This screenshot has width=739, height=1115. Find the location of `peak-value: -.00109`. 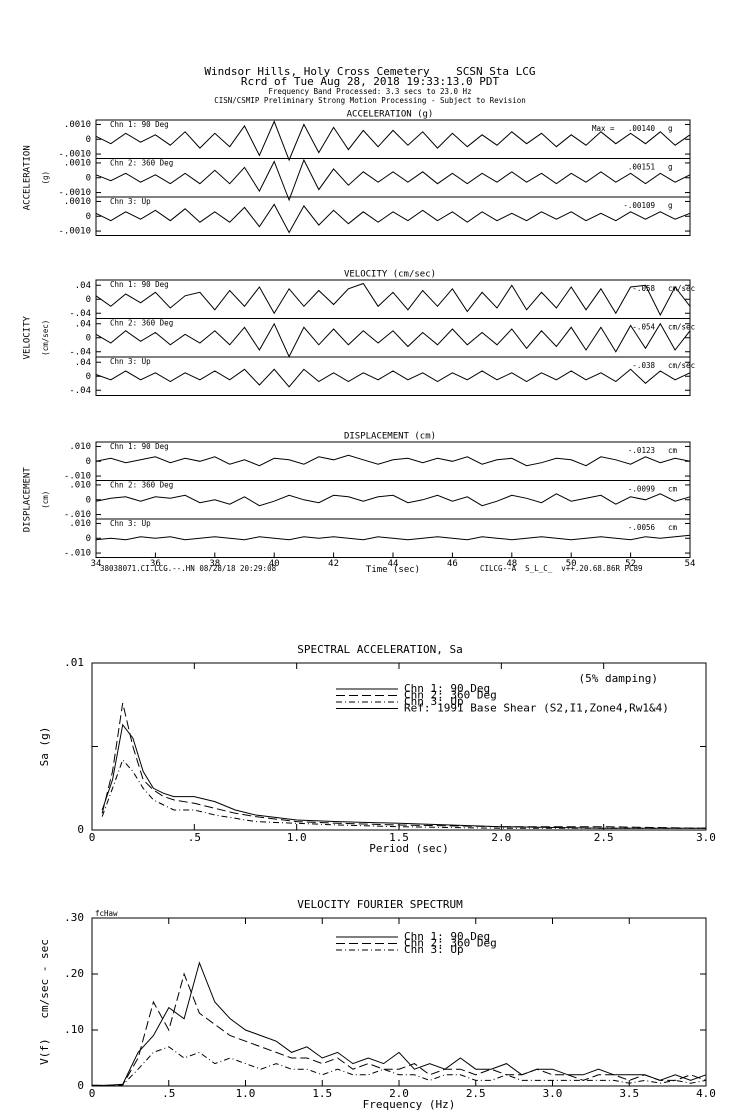

peak-value: -.00109 is located at coordinates (639, 205).